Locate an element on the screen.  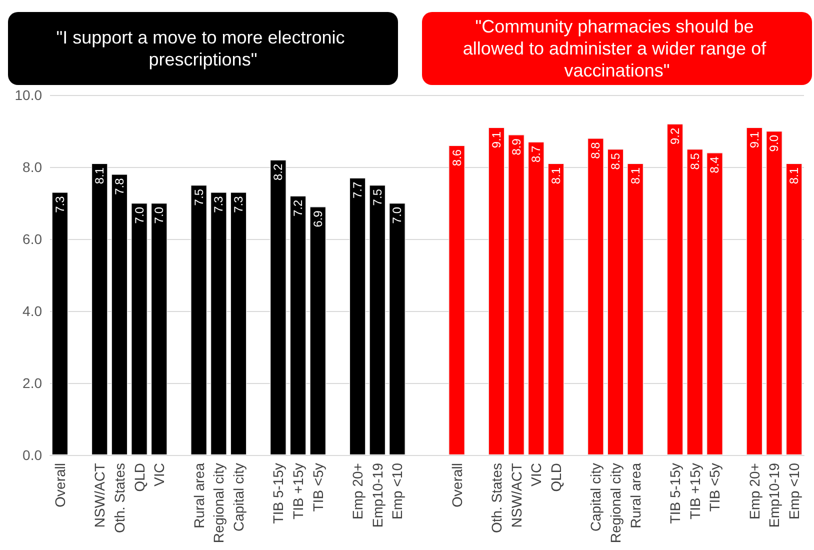
text: "Community pharmacies should be allowed to administer a wider range of vaccinations" is located at coordinates (617, 48).